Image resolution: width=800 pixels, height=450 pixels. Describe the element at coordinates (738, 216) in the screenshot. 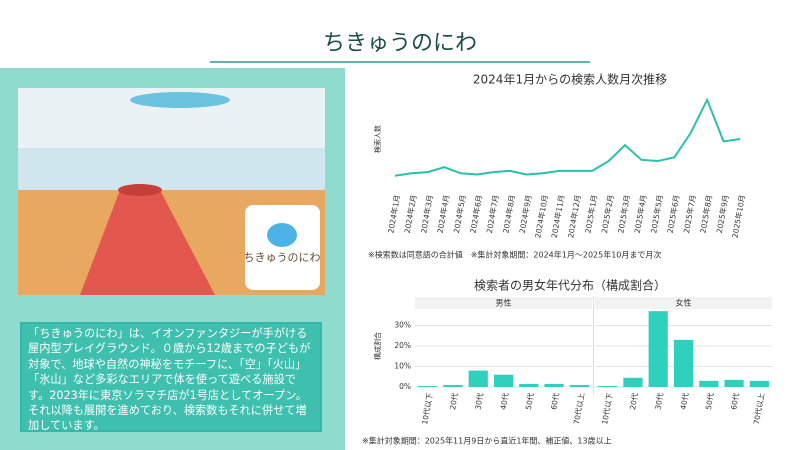

I see `x-tick-label: 2025年10月` at that location.